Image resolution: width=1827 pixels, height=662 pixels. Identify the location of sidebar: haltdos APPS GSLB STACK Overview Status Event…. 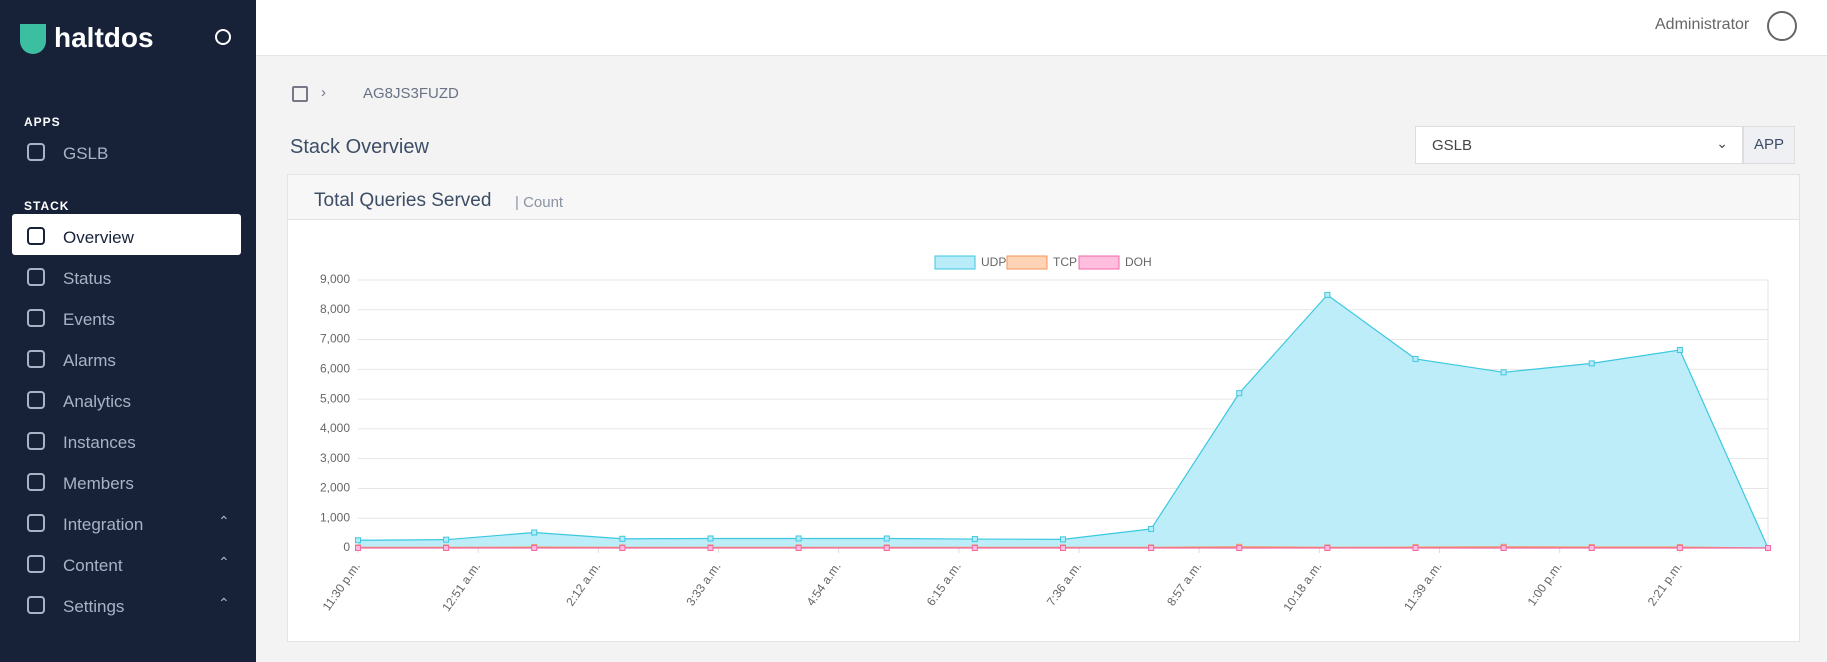
(128, 331).